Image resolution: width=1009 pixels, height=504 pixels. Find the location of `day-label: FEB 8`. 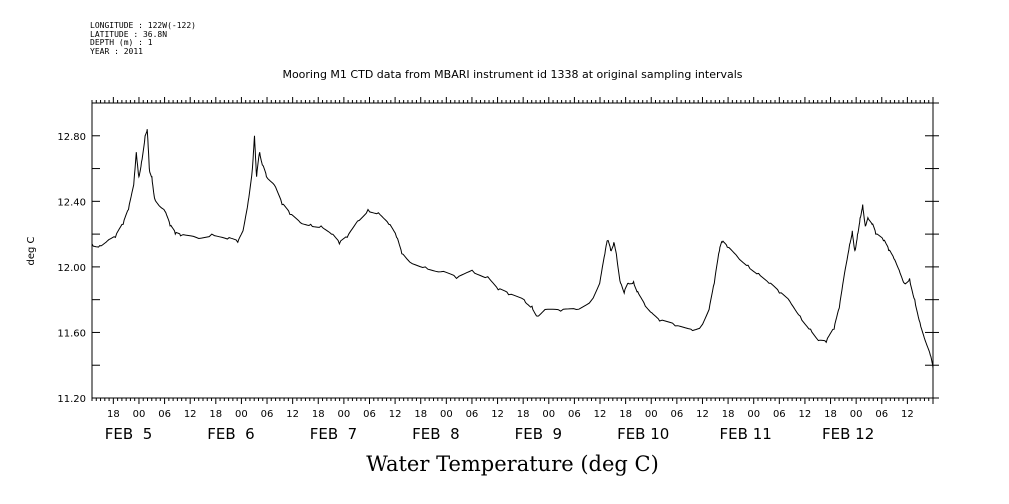

day-label: FEB 8 is located at coordinates (435, 434).